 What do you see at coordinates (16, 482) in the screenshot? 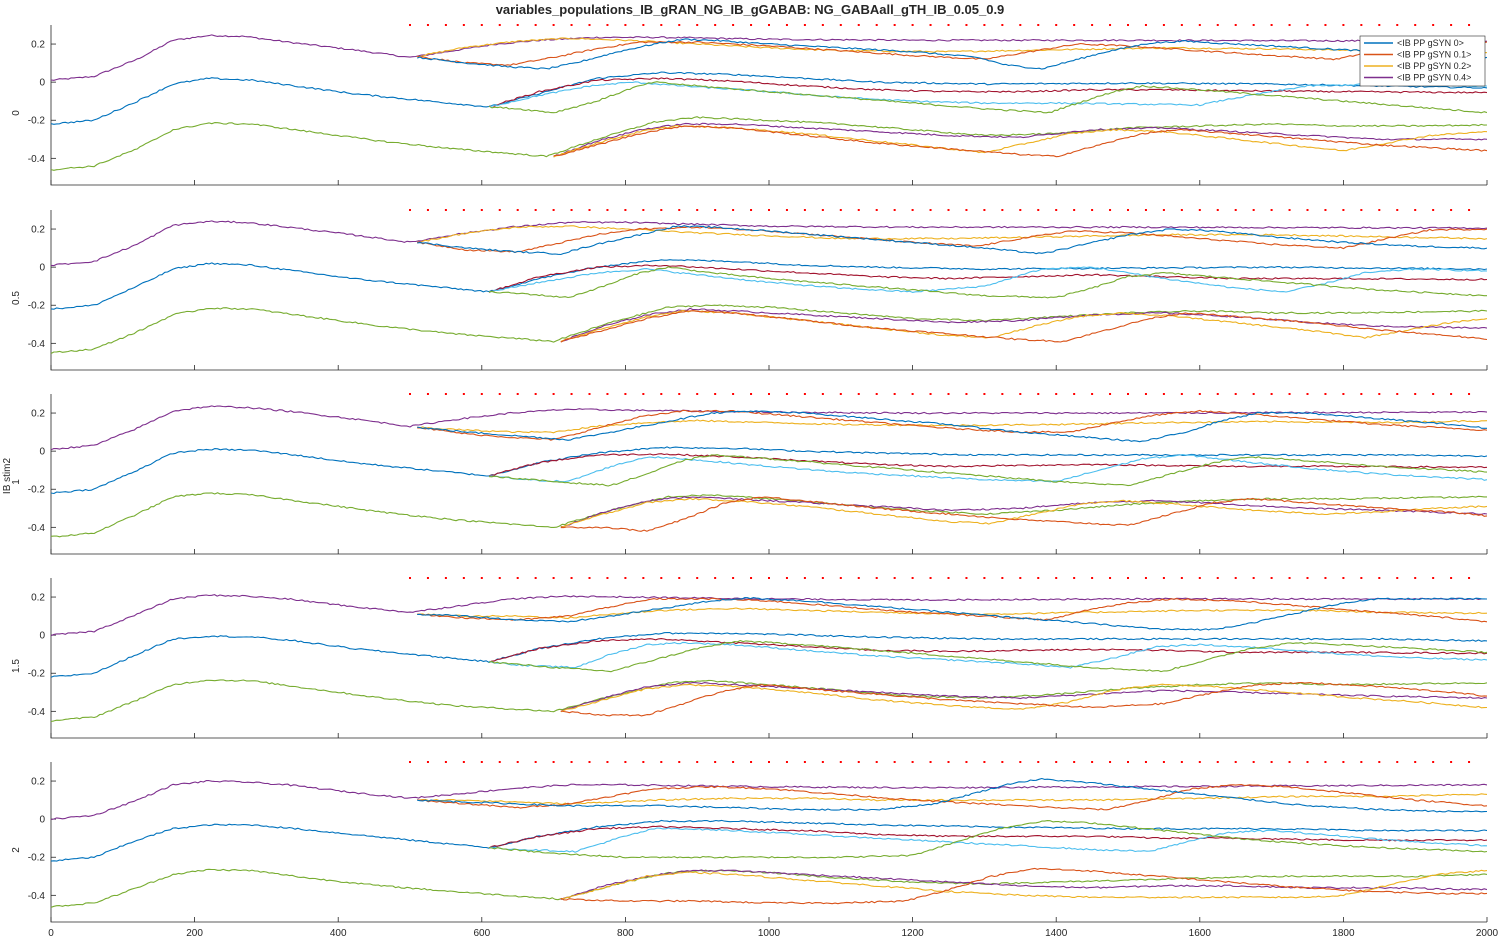
I see `y-axis-label: 1` at bounding box center [16, 482].